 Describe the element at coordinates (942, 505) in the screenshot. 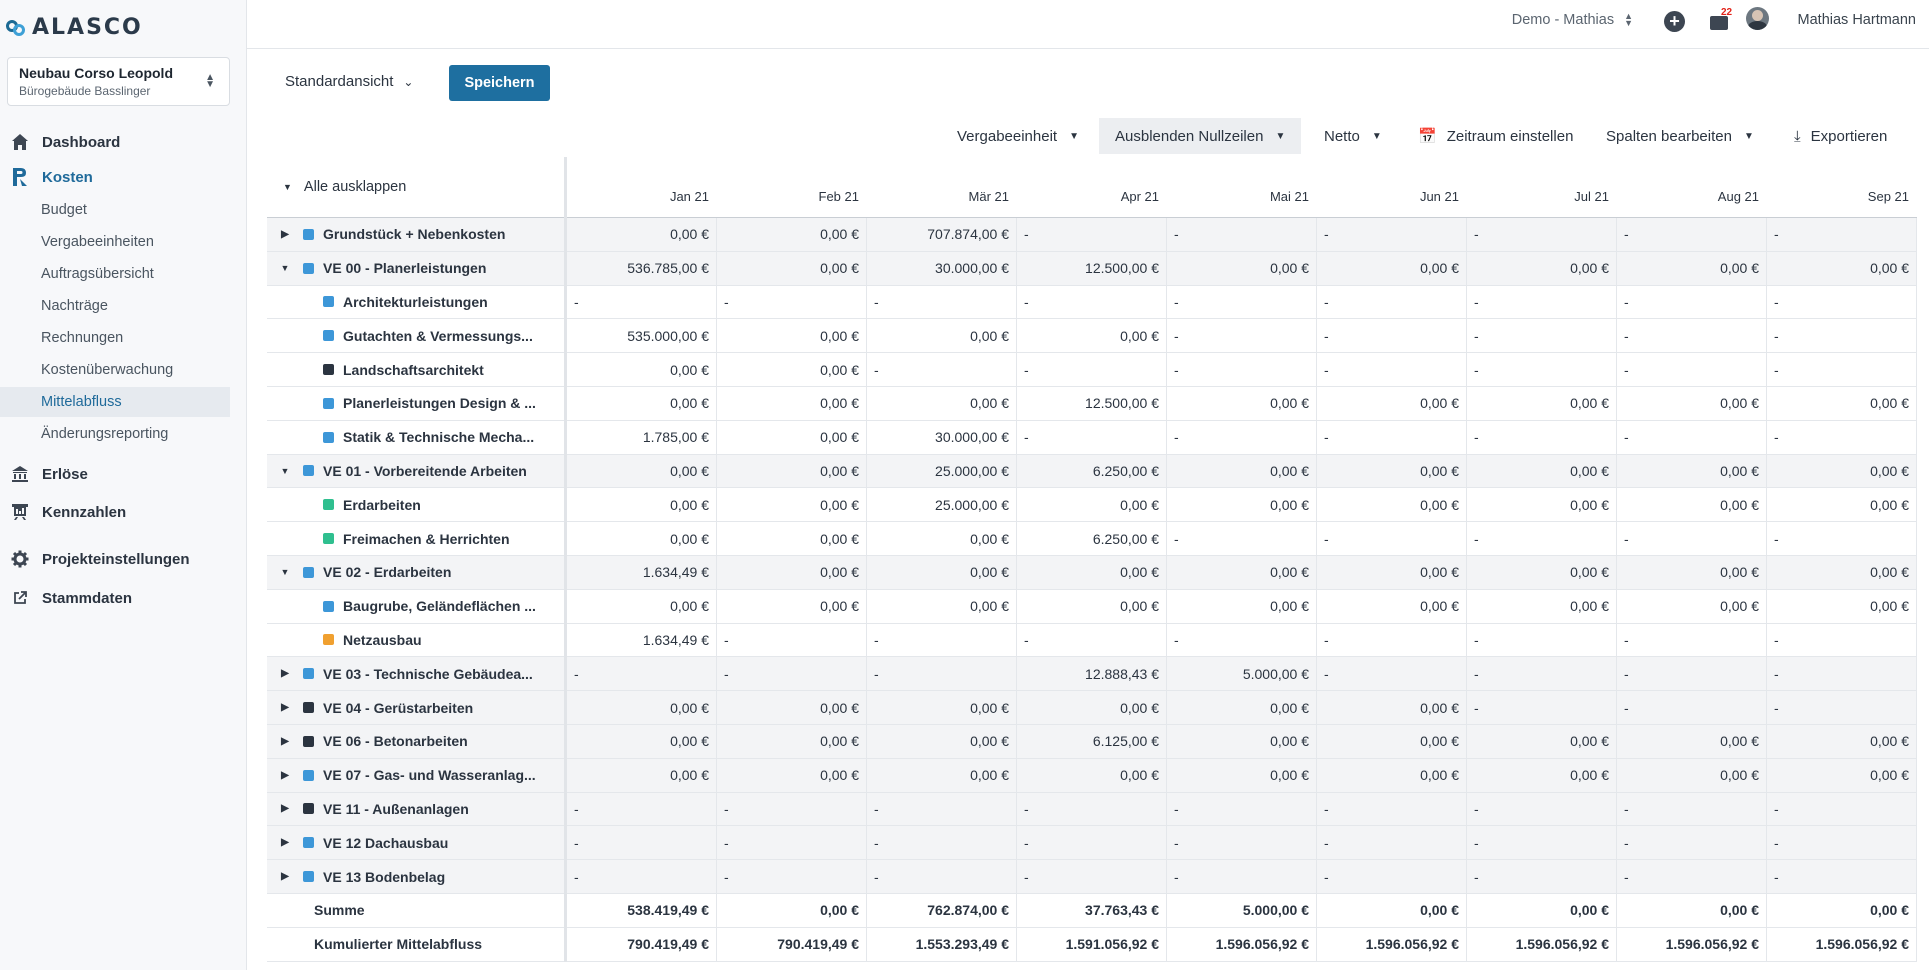

I see `value-cell: 25.000,00 €` at that location.